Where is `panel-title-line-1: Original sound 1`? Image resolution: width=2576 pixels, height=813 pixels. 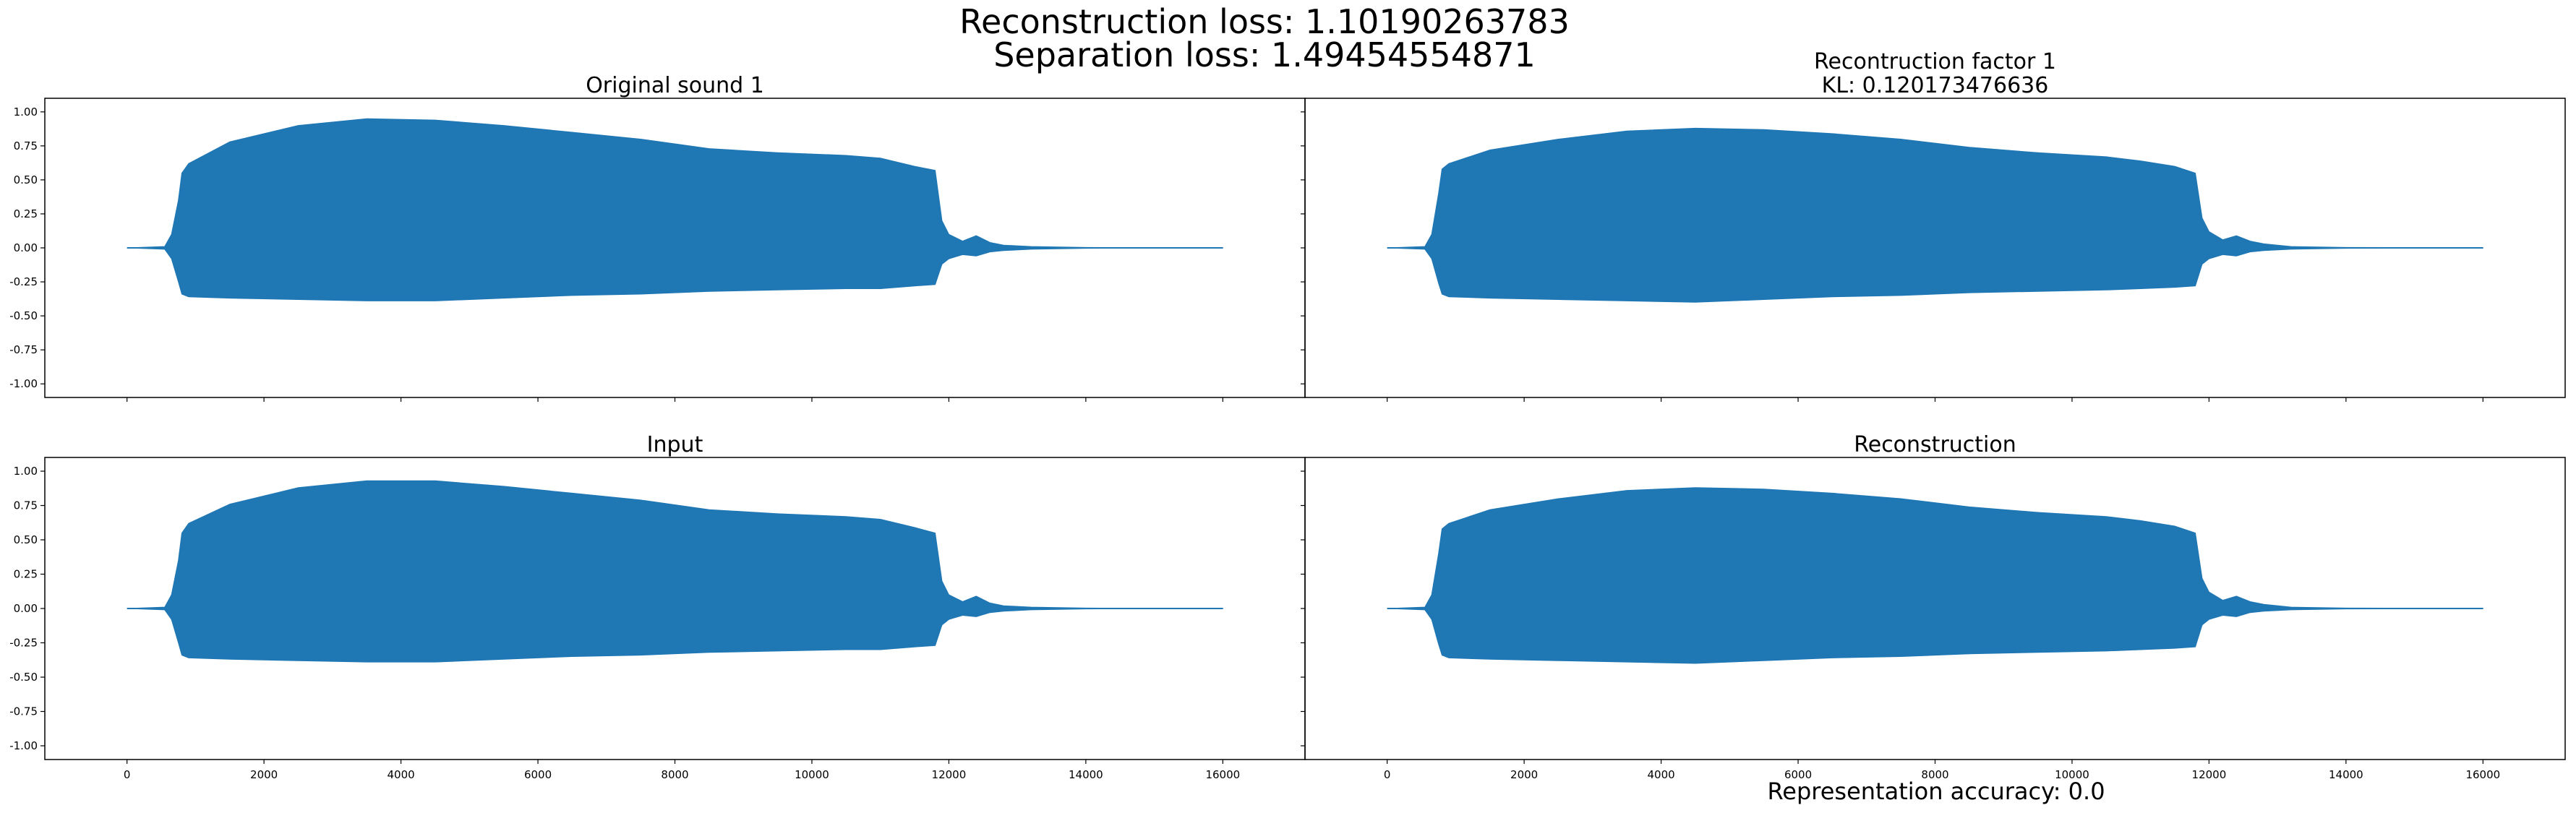
panel-title-line-1: Original sound 1 is located at coordinates (675, 85).